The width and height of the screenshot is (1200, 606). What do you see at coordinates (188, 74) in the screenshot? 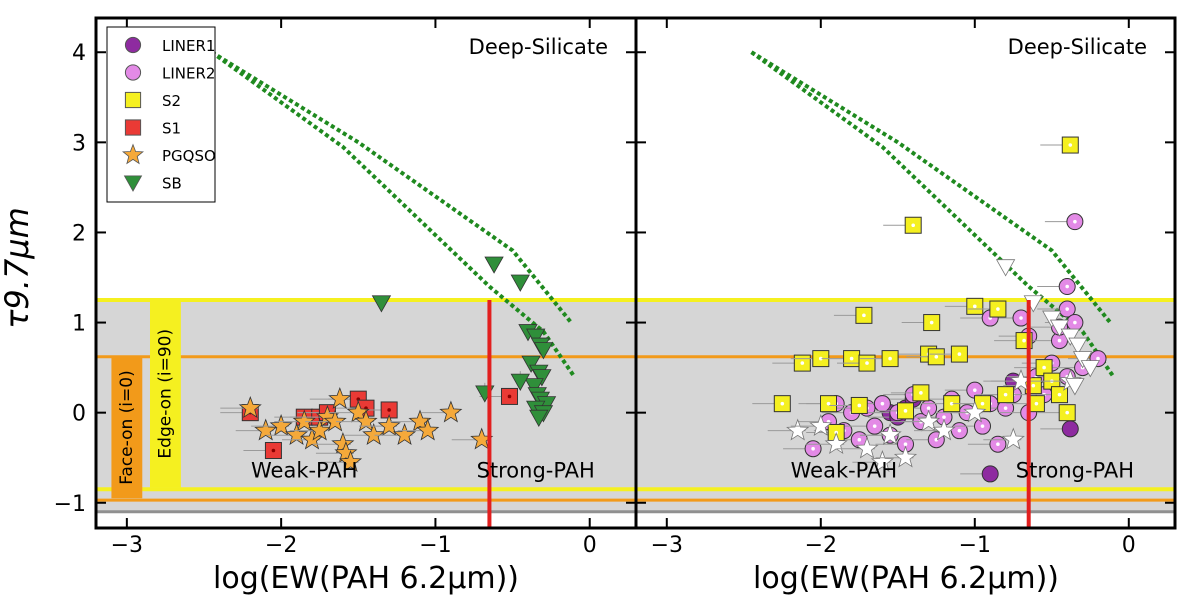
I see `legend-label-liner2: LINER2` at bounding box center [188, 74].